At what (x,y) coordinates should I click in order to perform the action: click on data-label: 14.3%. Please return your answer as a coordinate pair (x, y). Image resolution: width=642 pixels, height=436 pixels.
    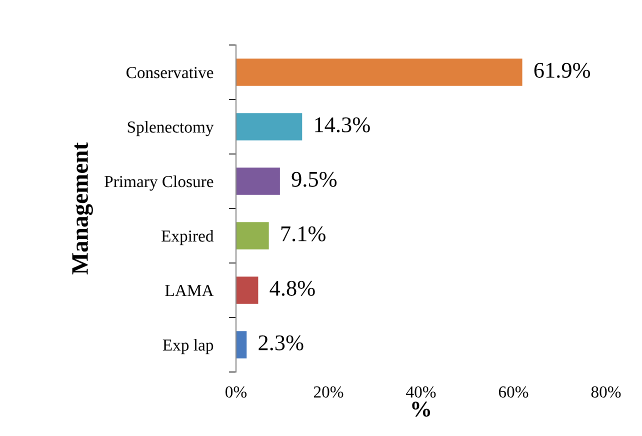
    Looking at the image, I should click on (342, 124).